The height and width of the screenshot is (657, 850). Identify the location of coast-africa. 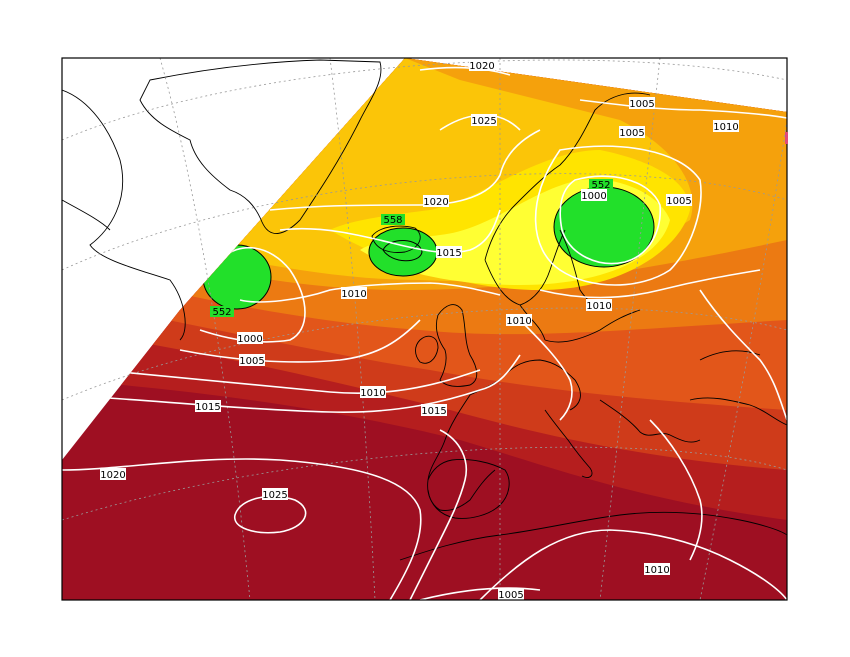
(593, 536).